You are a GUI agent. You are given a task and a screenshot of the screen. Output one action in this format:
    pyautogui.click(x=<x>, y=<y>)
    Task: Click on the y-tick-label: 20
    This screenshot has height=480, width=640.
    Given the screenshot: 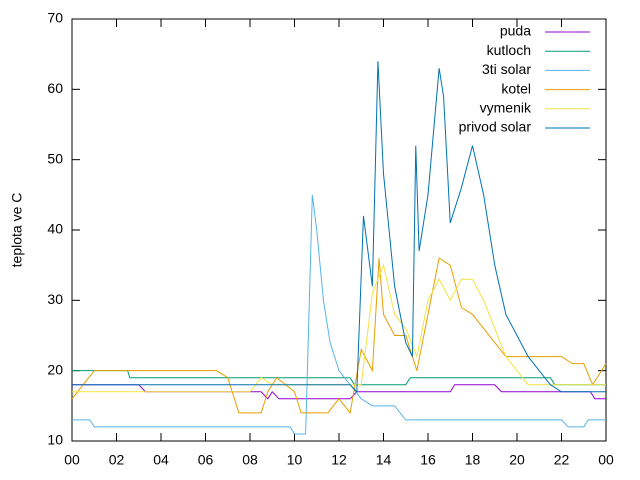 What is the action you would take?
    pyautogui.click(x=55, y=369)
    